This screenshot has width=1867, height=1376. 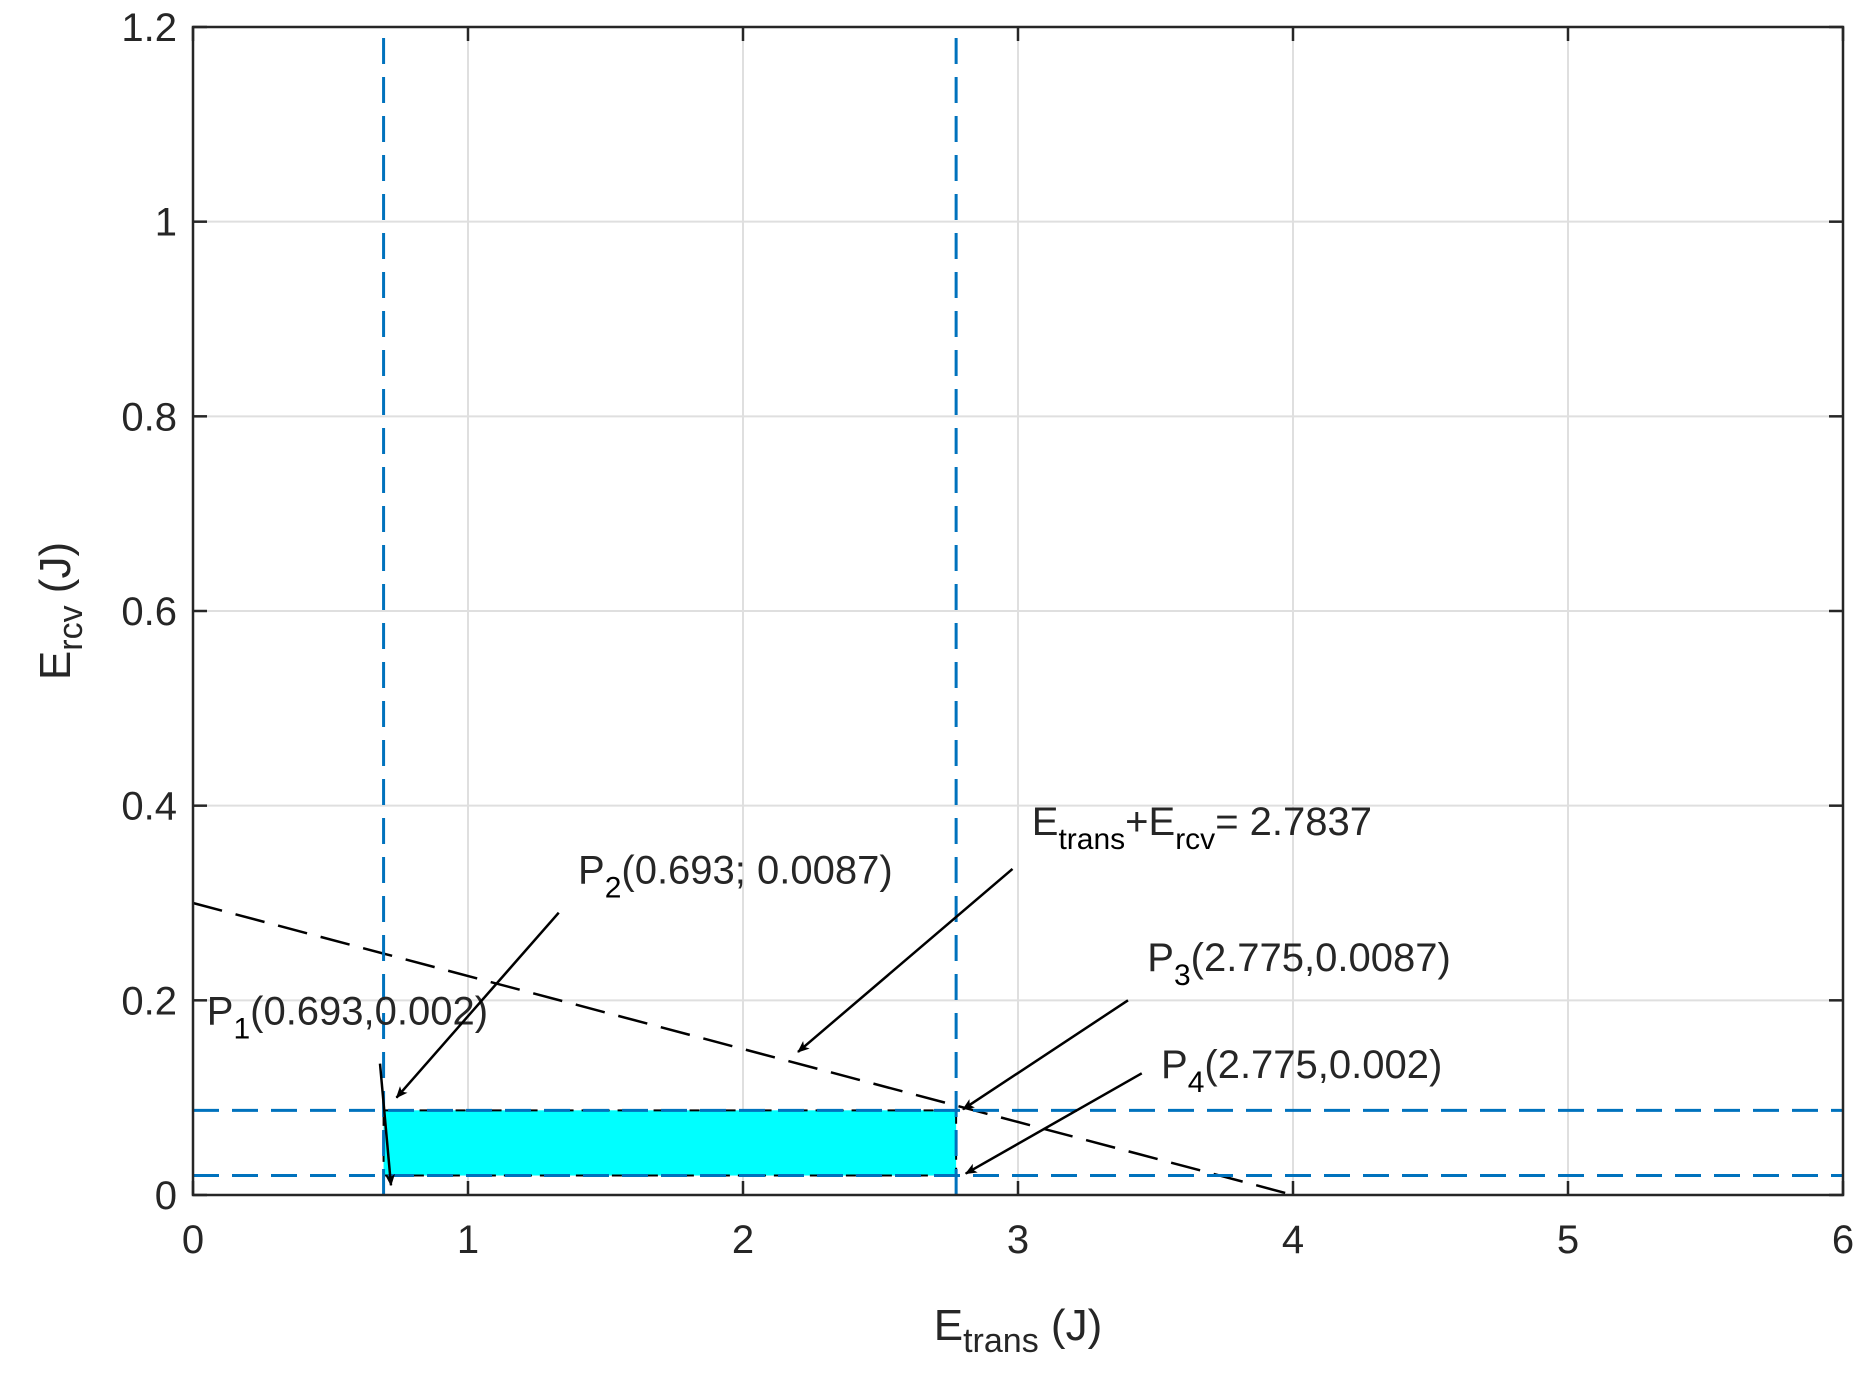 I want to click on annotation-sum-mid: +E, so click(x=1150, y=822).